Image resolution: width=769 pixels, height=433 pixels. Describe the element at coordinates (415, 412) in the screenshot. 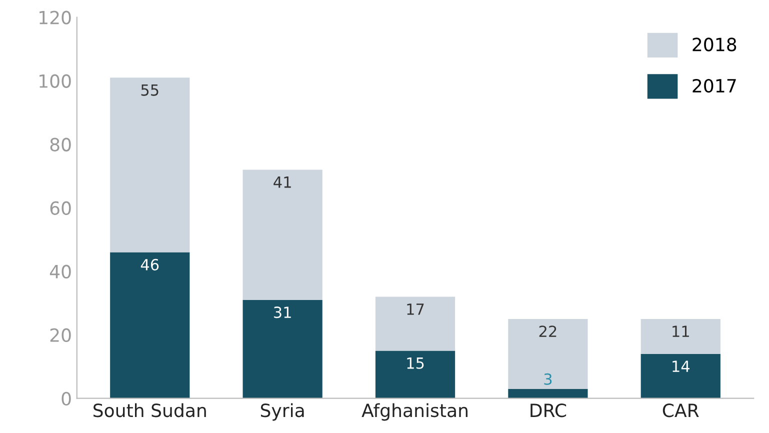

I see `x-tick-label: Afghanistan` at that location.